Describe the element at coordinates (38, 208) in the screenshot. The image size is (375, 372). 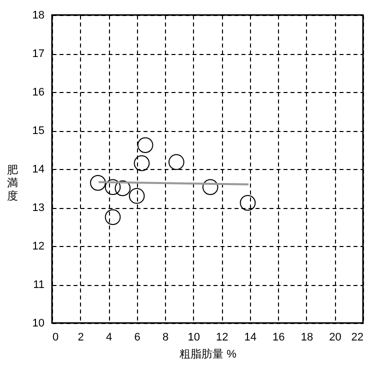
I see `y-tick-label: 13` at that location.